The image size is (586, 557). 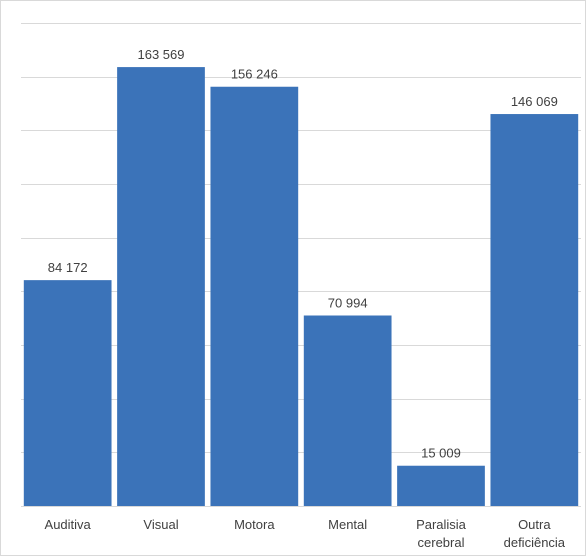 I want to click on x-tick-label: Visual, so click(x=160, y=524).